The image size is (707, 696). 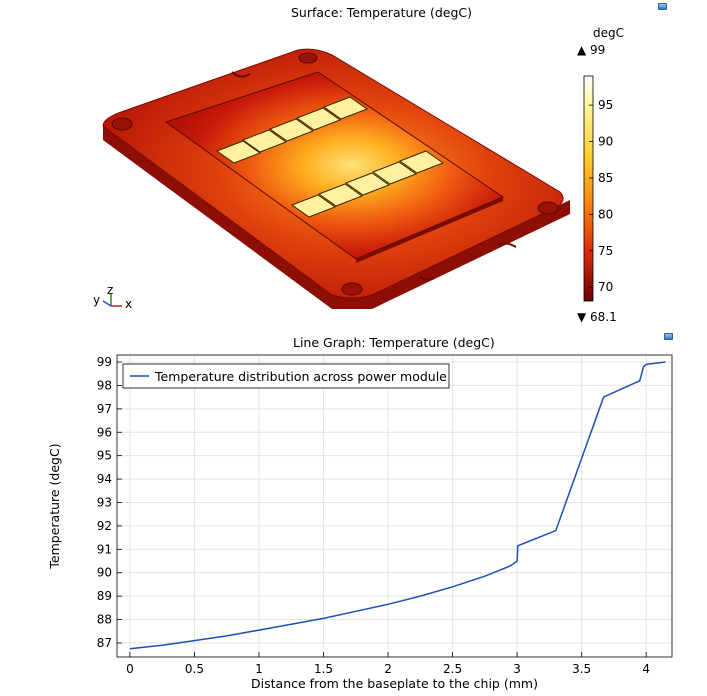 I want to click on y-tick-label: 90, so click(x=104, y=573).